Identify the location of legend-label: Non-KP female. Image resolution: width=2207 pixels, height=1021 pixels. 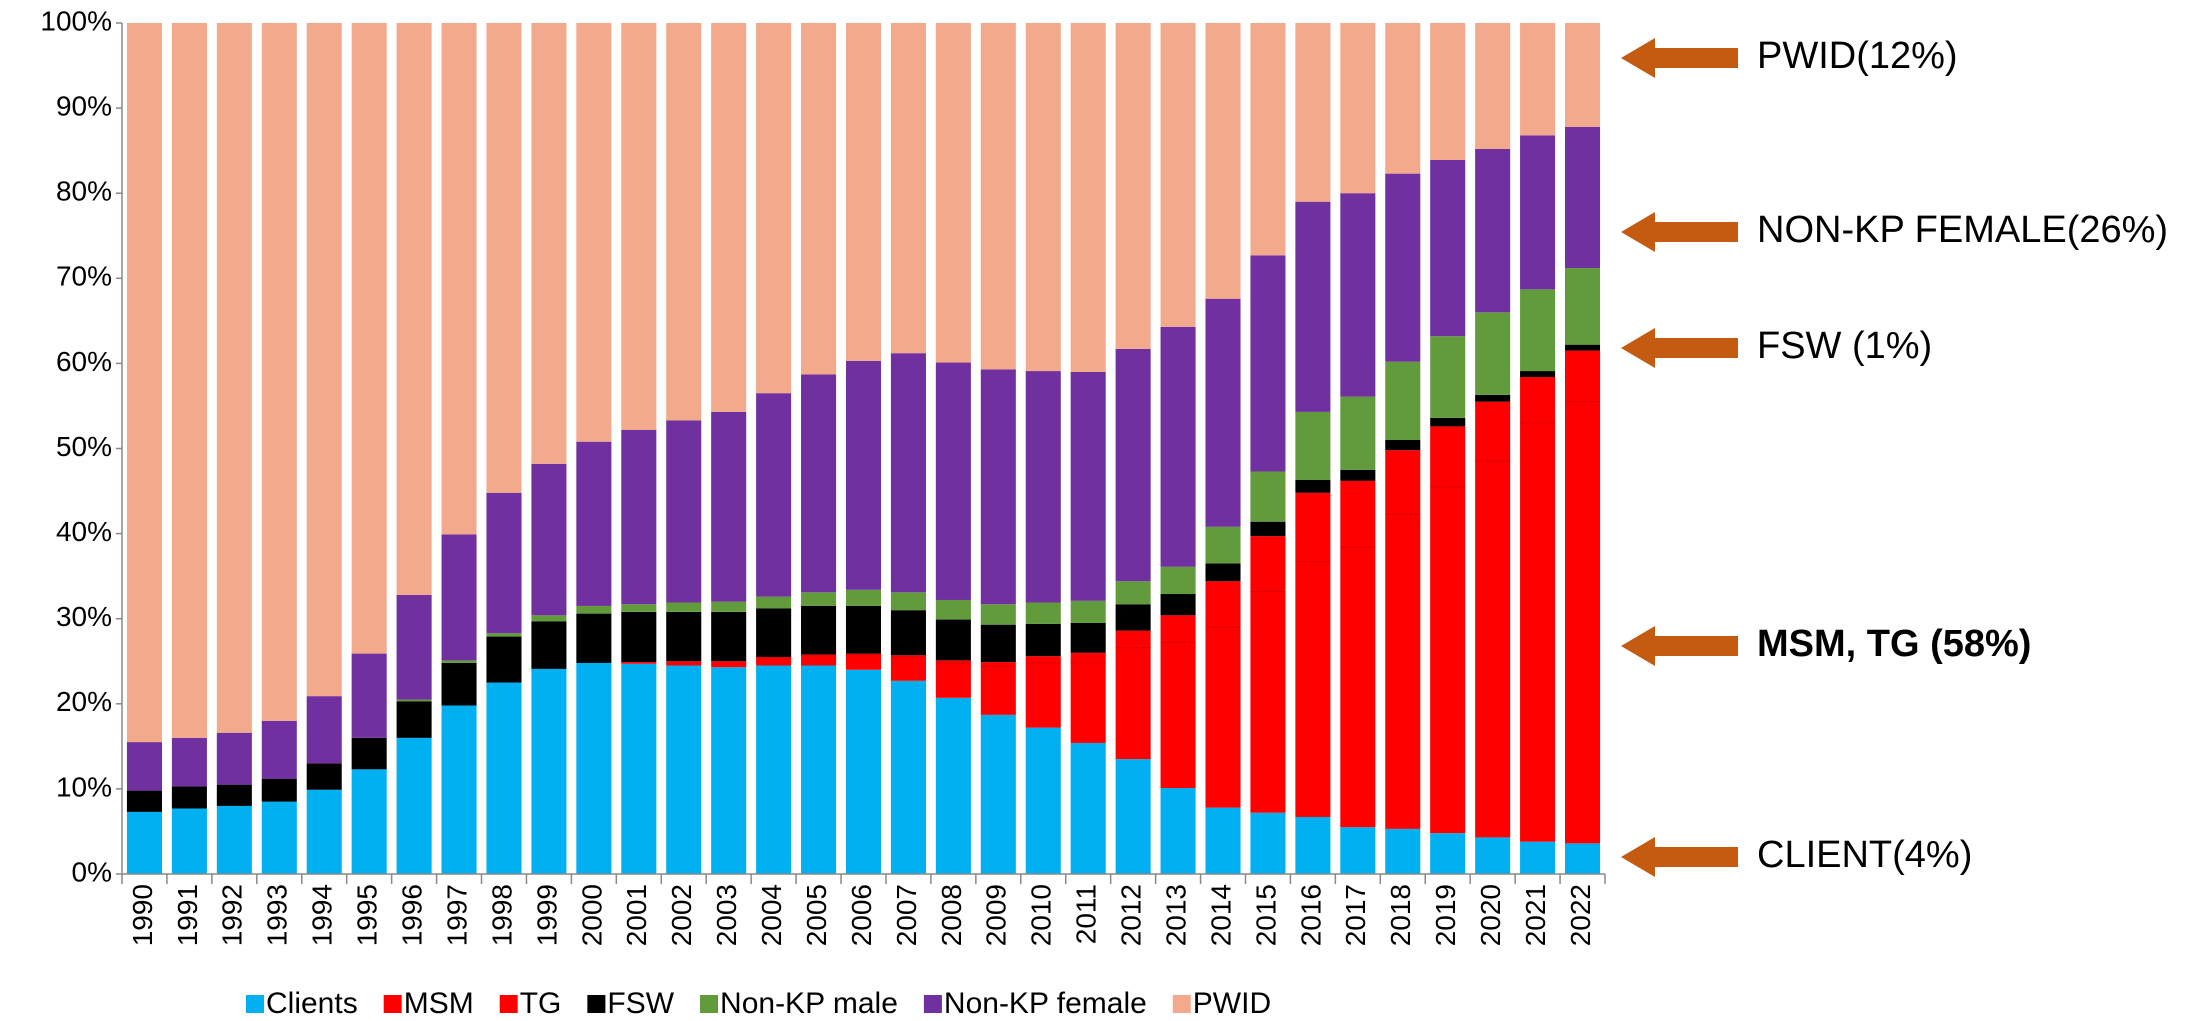
(1045, 1003).